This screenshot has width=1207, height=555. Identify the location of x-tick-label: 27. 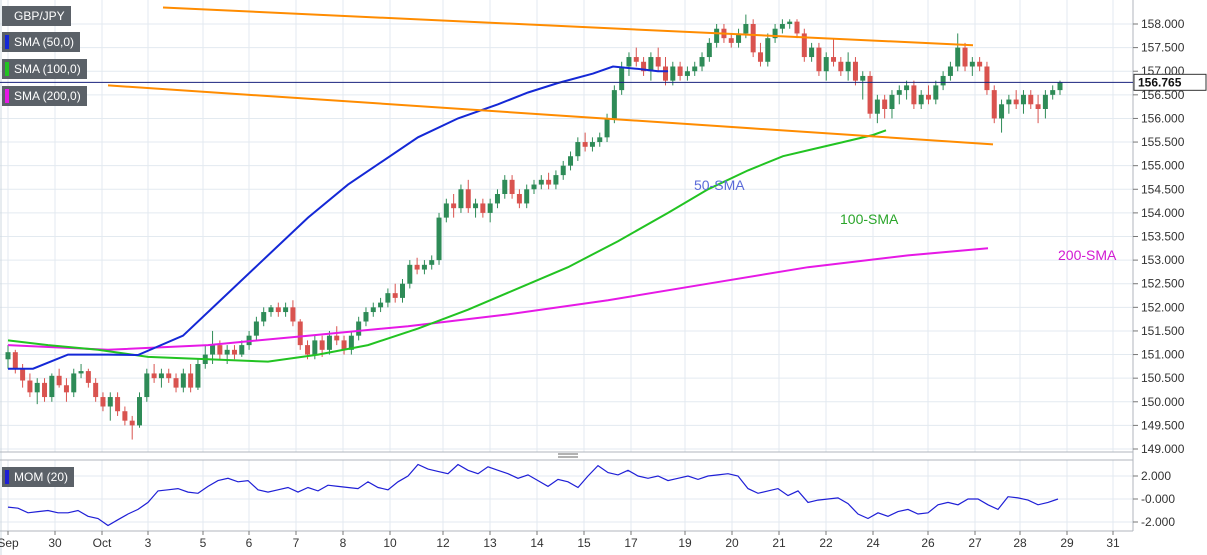
(975, 543).